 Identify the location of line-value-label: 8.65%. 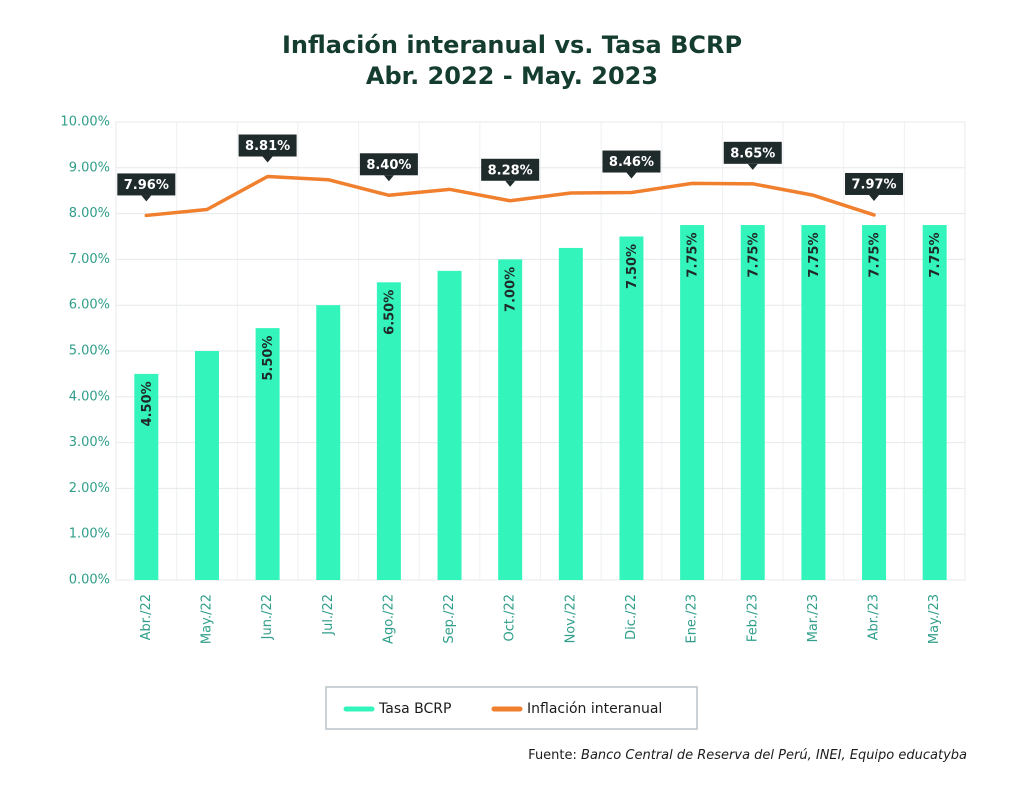
(752, 153).